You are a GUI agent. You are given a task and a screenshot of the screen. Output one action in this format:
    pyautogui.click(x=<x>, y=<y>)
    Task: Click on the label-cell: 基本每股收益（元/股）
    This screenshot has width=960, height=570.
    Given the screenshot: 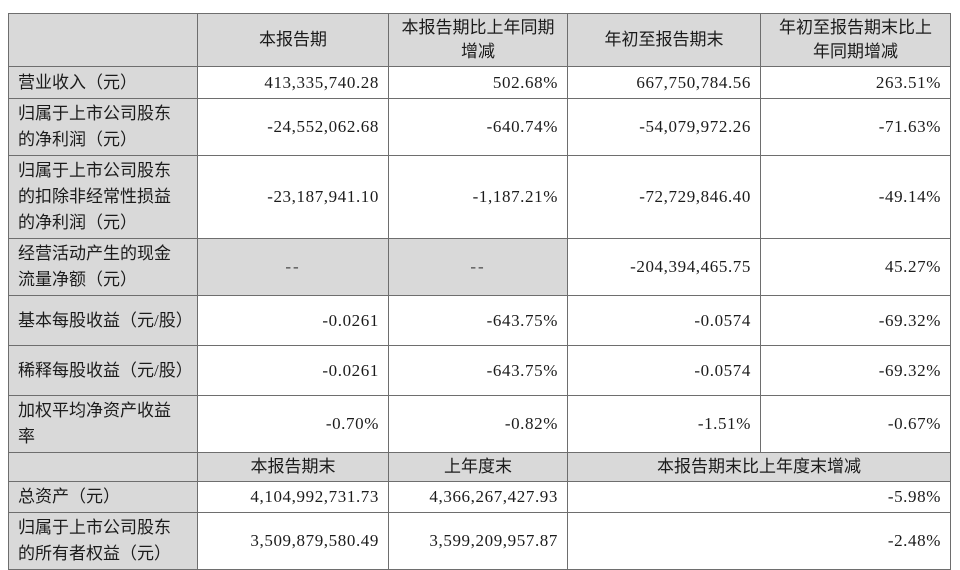 What is the action you would take?
    pyautogui.click(x=103, y=320)
    